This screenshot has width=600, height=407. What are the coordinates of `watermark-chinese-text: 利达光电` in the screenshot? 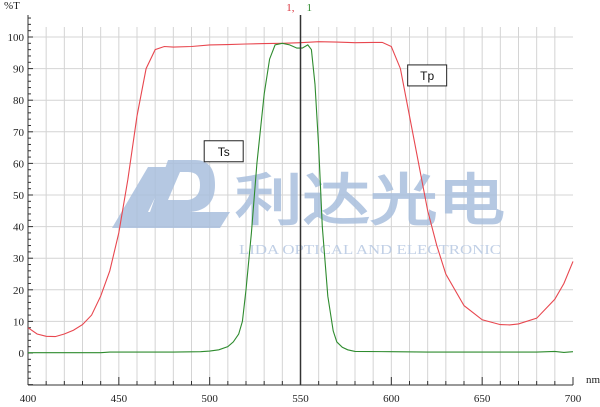 It's located at (370, 201).